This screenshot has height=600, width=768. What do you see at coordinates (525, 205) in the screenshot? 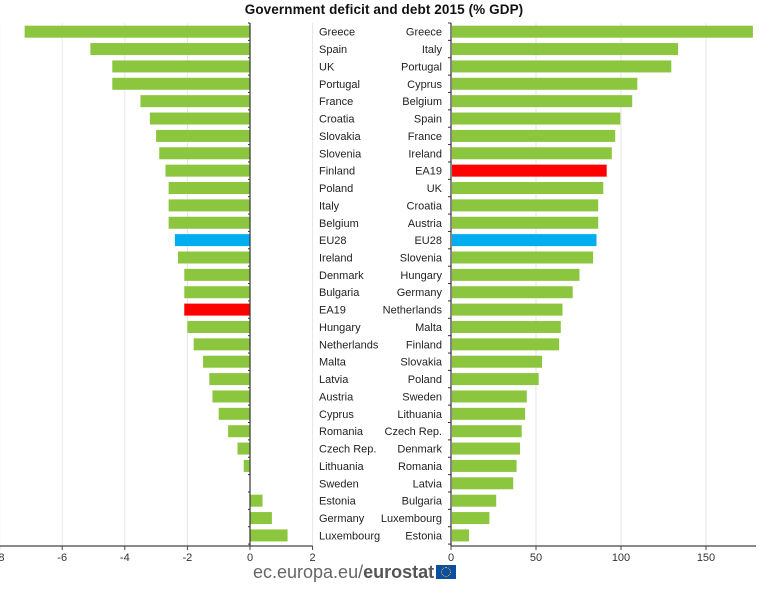
I see `debt-bar-croatia` at bounding box center [525, 205].